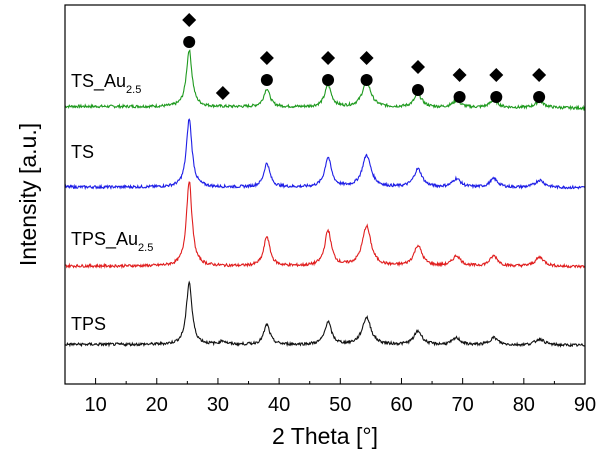 Image resolution: width=615 pixels, height=453 pixels. Describe the element at coordinates (585, 405) in the screenshot. I see `x-tick-label: 90` at that location.